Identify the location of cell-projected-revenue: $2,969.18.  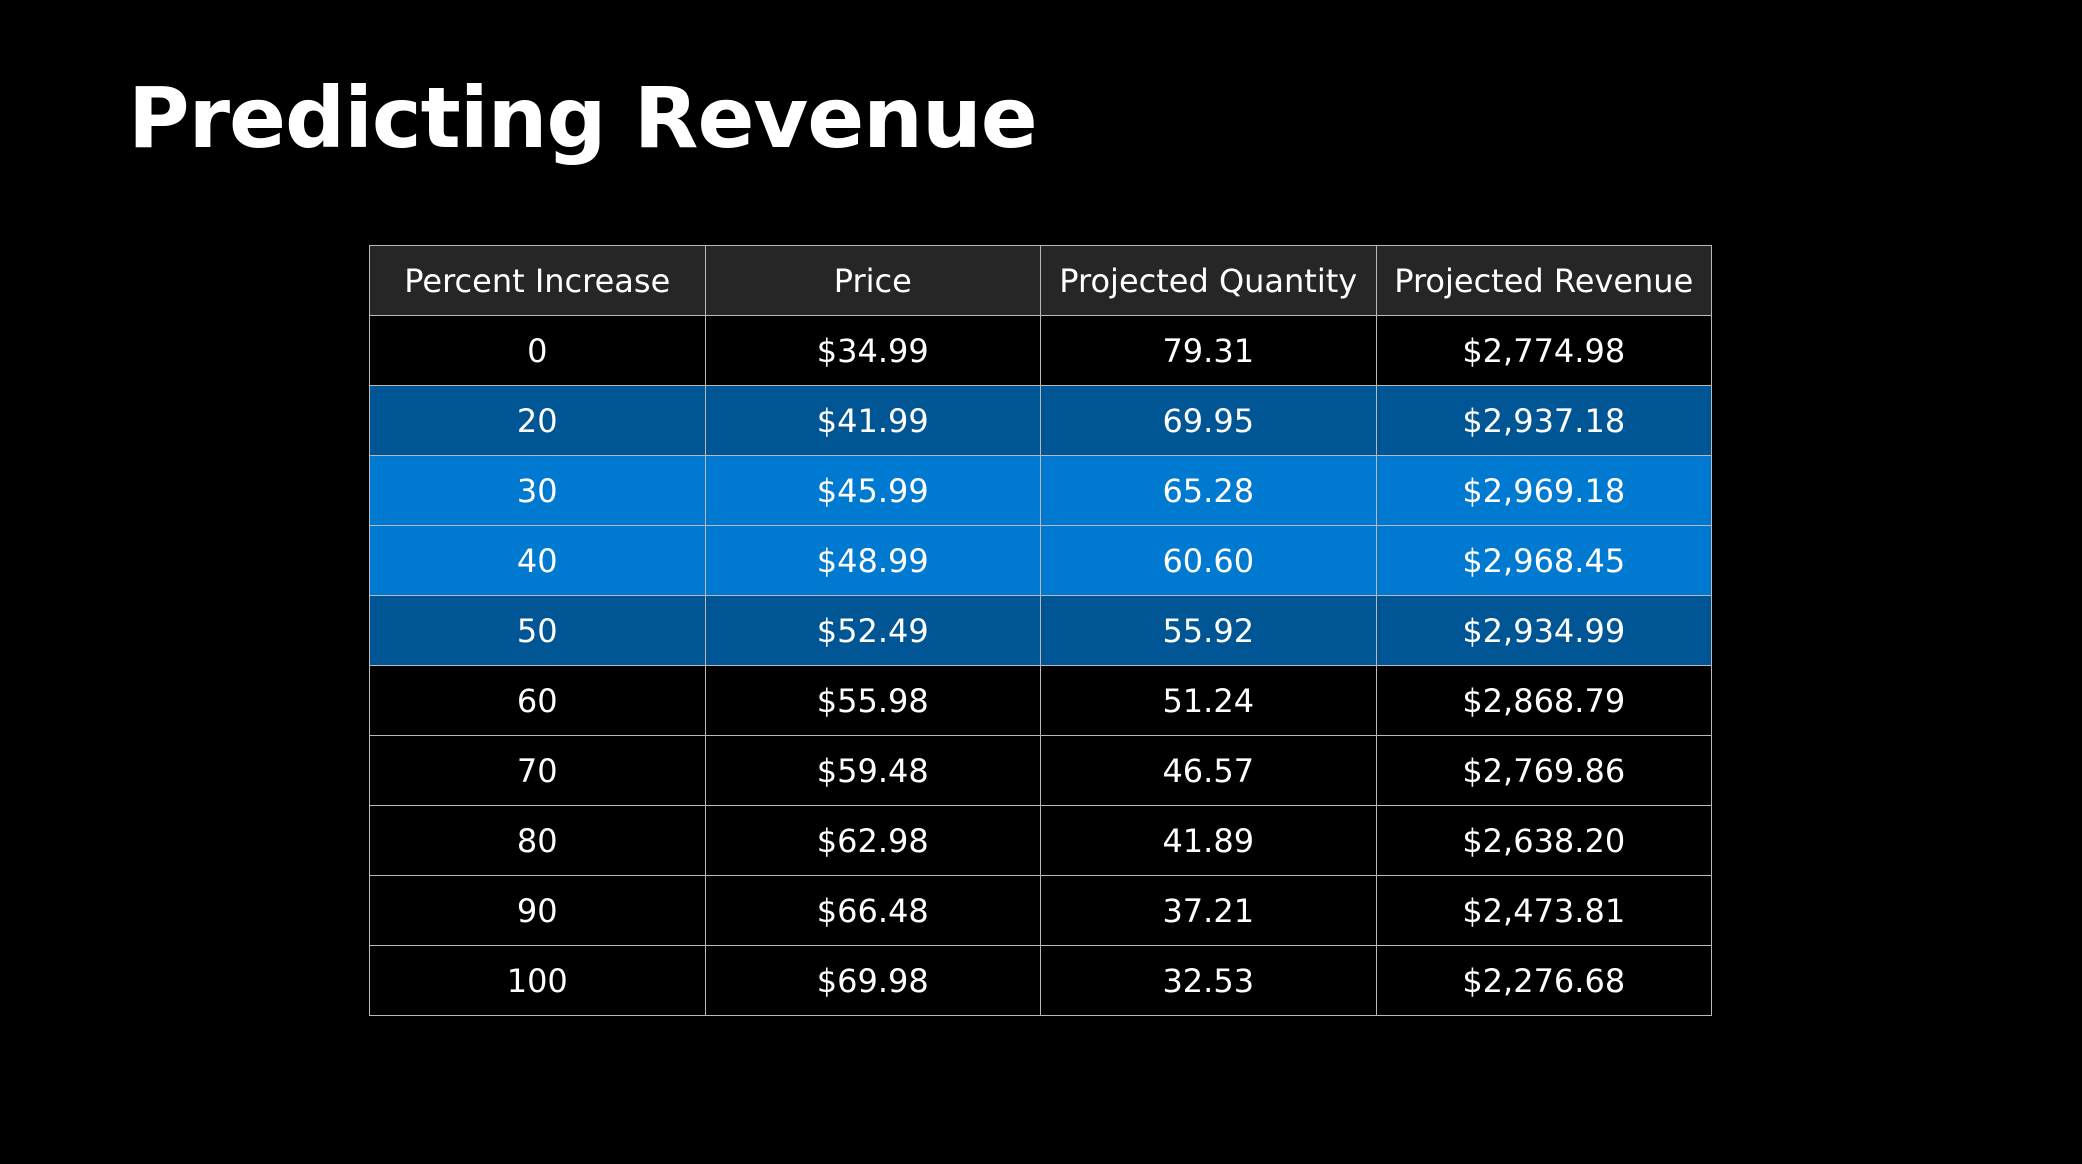
(1543, 490).